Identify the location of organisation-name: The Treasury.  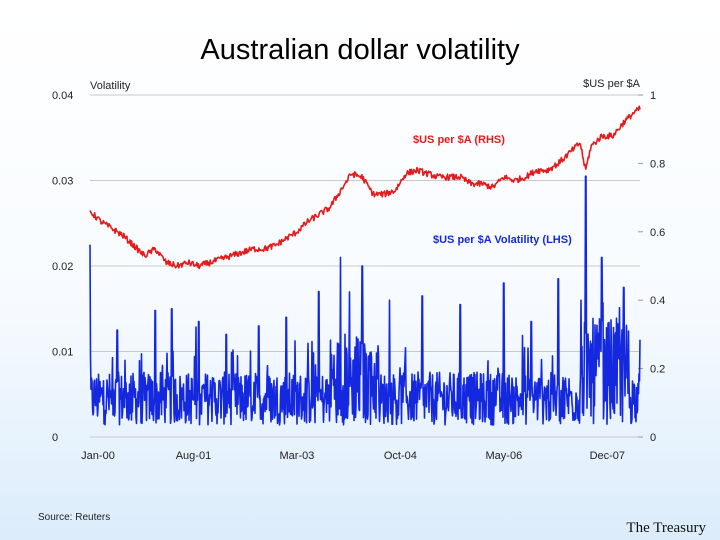
(666, 528).